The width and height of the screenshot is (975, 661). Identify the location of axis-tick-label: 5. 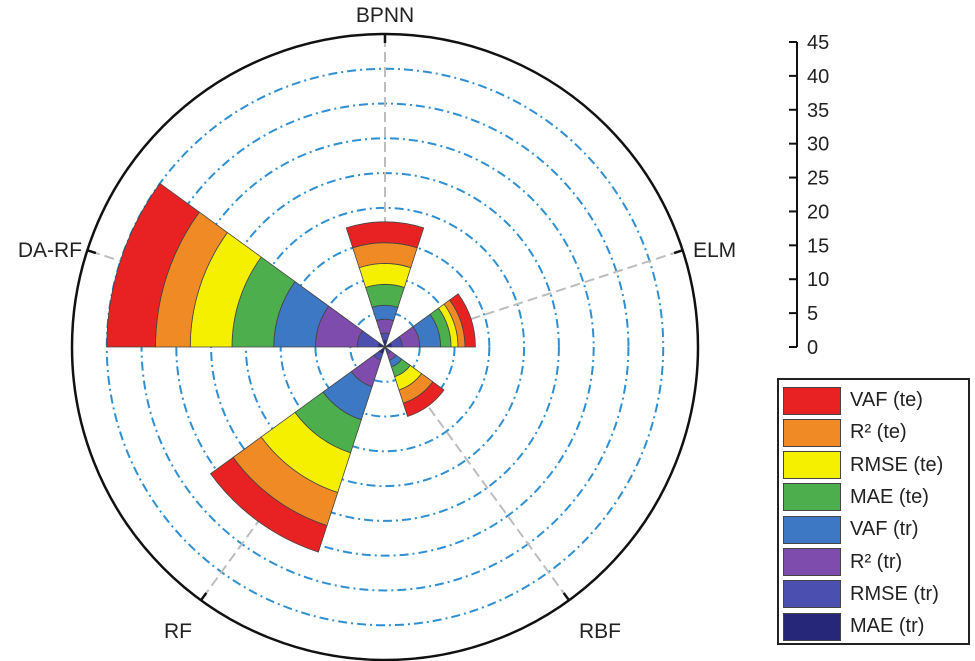
(812, 314).